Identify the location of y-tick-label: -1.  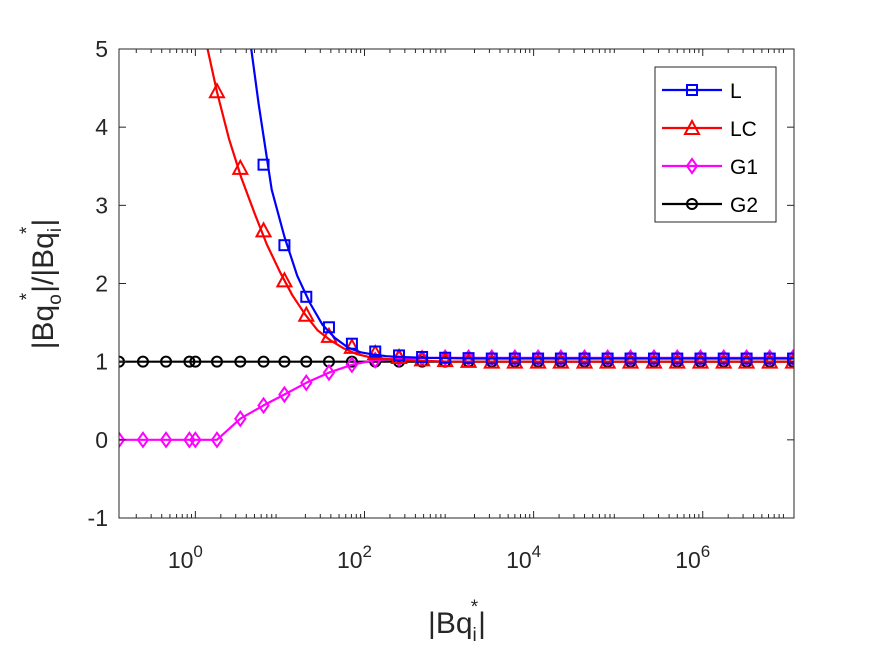
(98, 518).